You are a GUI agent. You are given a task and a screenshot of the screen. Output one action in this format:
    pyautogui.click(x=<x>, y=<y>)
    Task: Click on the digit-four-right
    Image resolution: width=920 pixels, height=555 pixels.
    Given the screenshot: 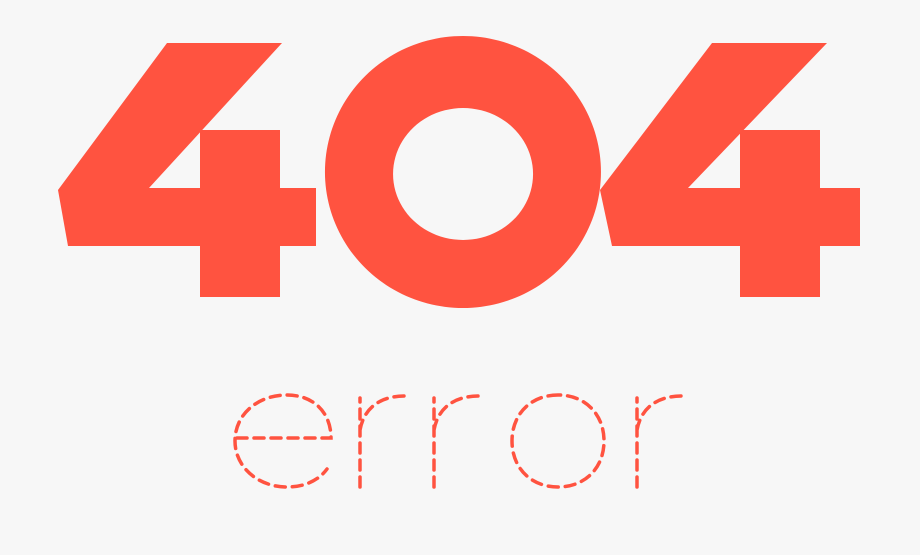 What is the action you would take?
    pyautogui.click(x=730, y=170)
    